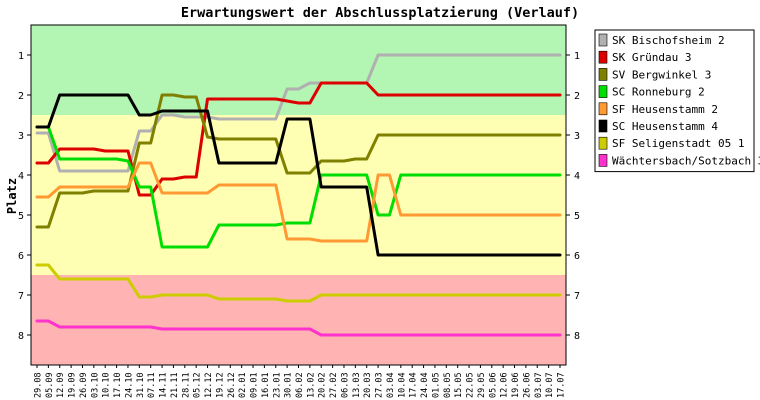 This screenshot has width=760, height=400. I want to click on x-tick-label: 12.12, so click(209, 385).